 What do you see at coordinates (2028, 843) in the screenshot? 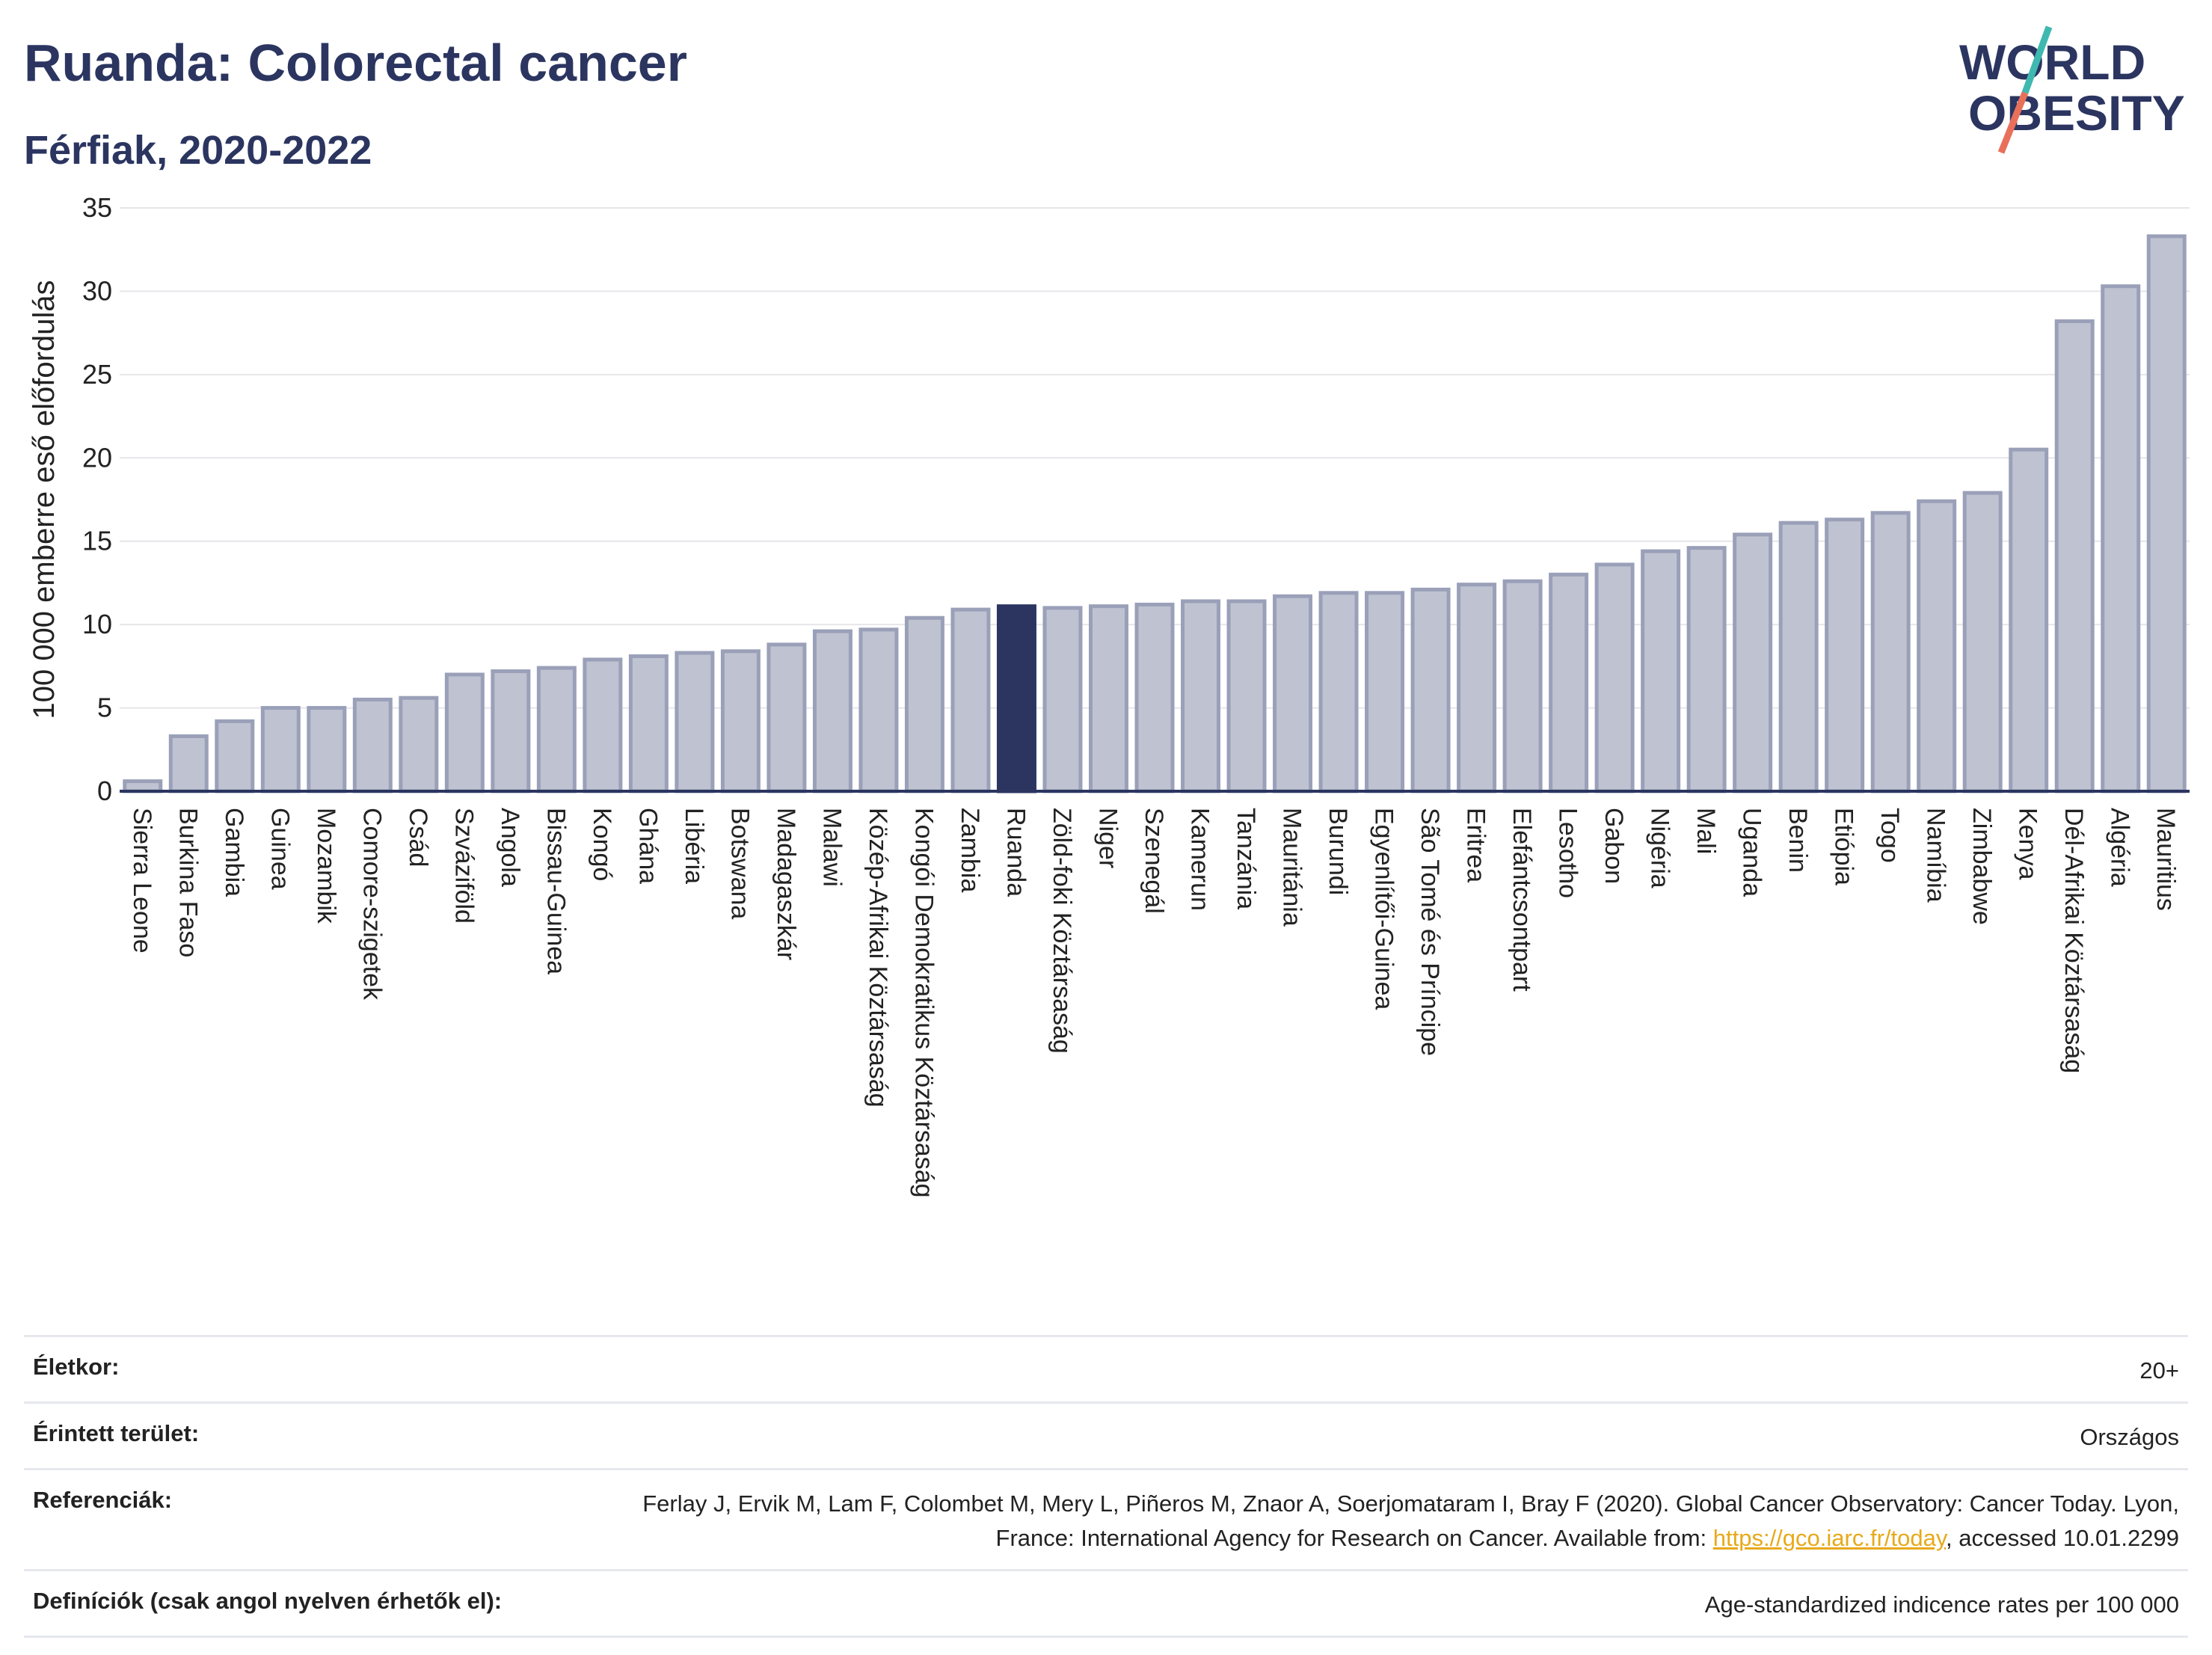
I see `x-category-label: Kenya` at bounding box center [2028, 843].